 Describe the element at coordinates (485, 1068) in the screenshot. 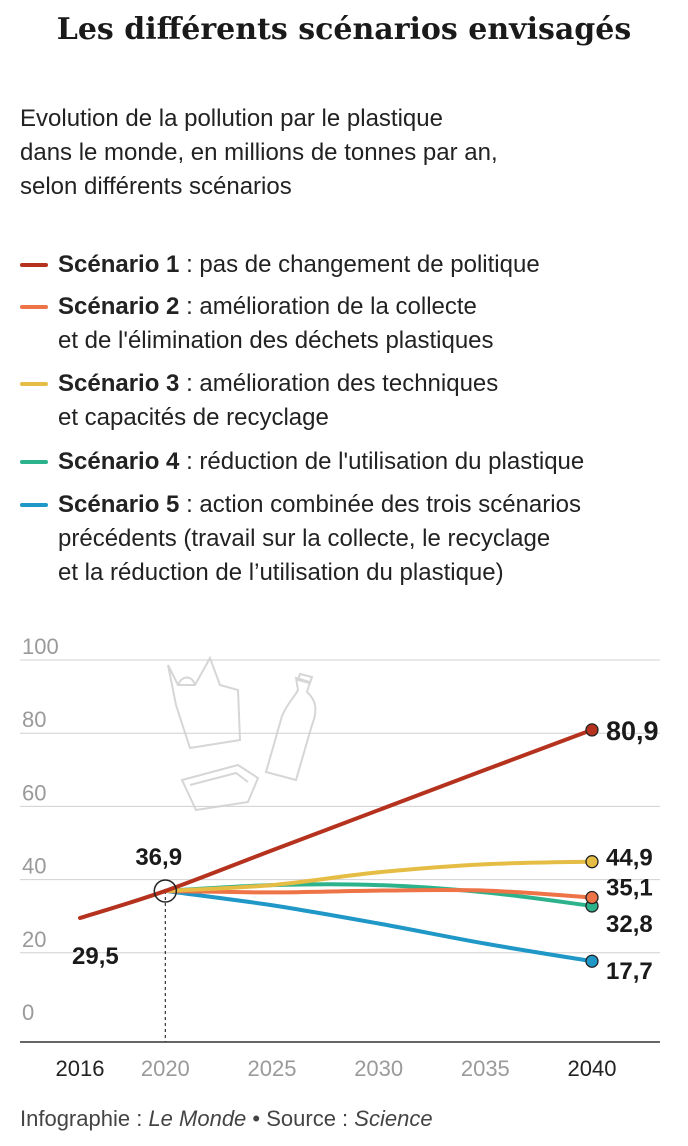

I see `x-tick-label: 2035` at that location.